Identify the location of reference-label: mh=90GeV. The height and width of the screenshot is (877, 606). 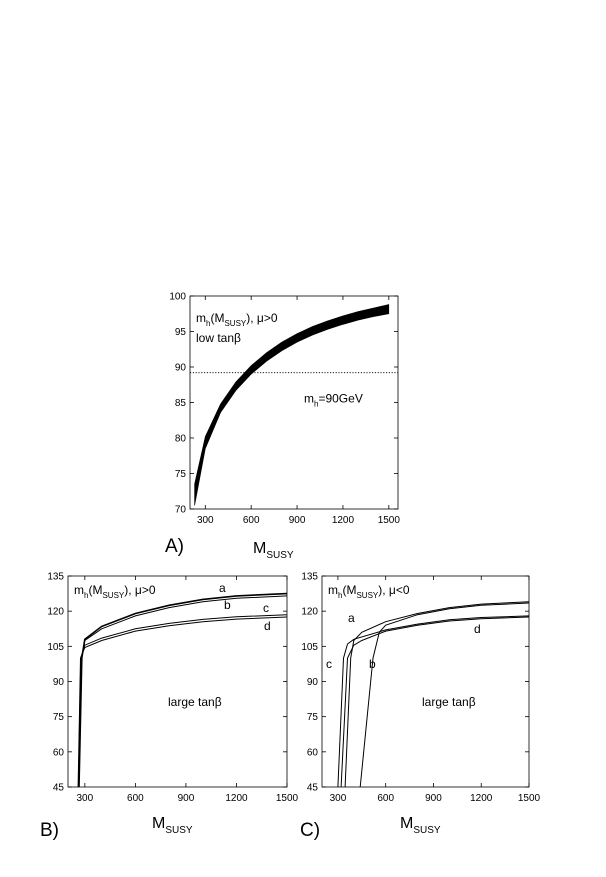
(333, 400).